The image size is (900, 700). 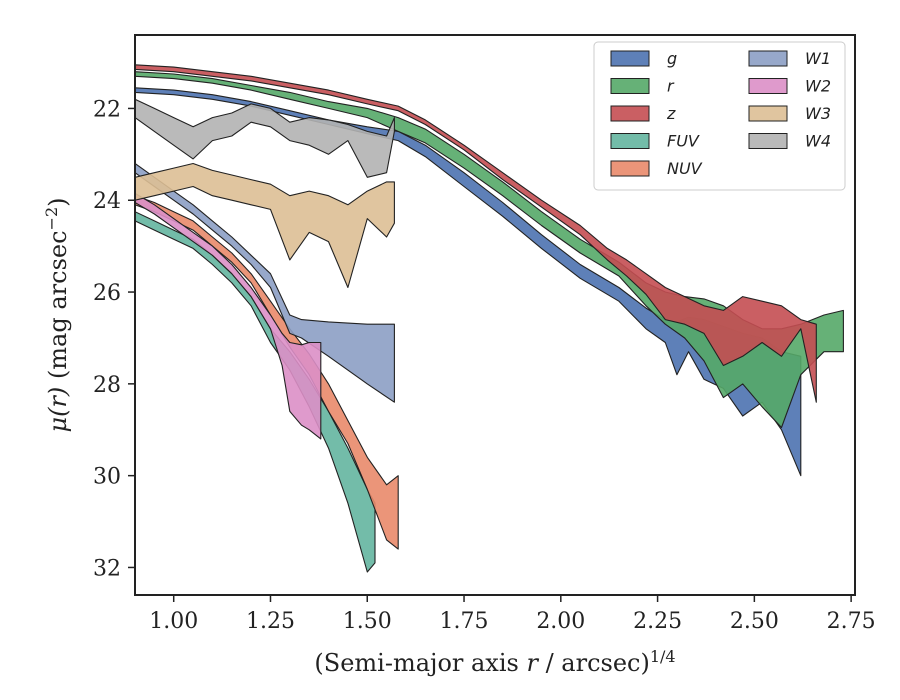 What do you see at coordinates (173, 621) in the screenshot?
I see `x-tick-label: 1.00` at bounding box center [173, 621].